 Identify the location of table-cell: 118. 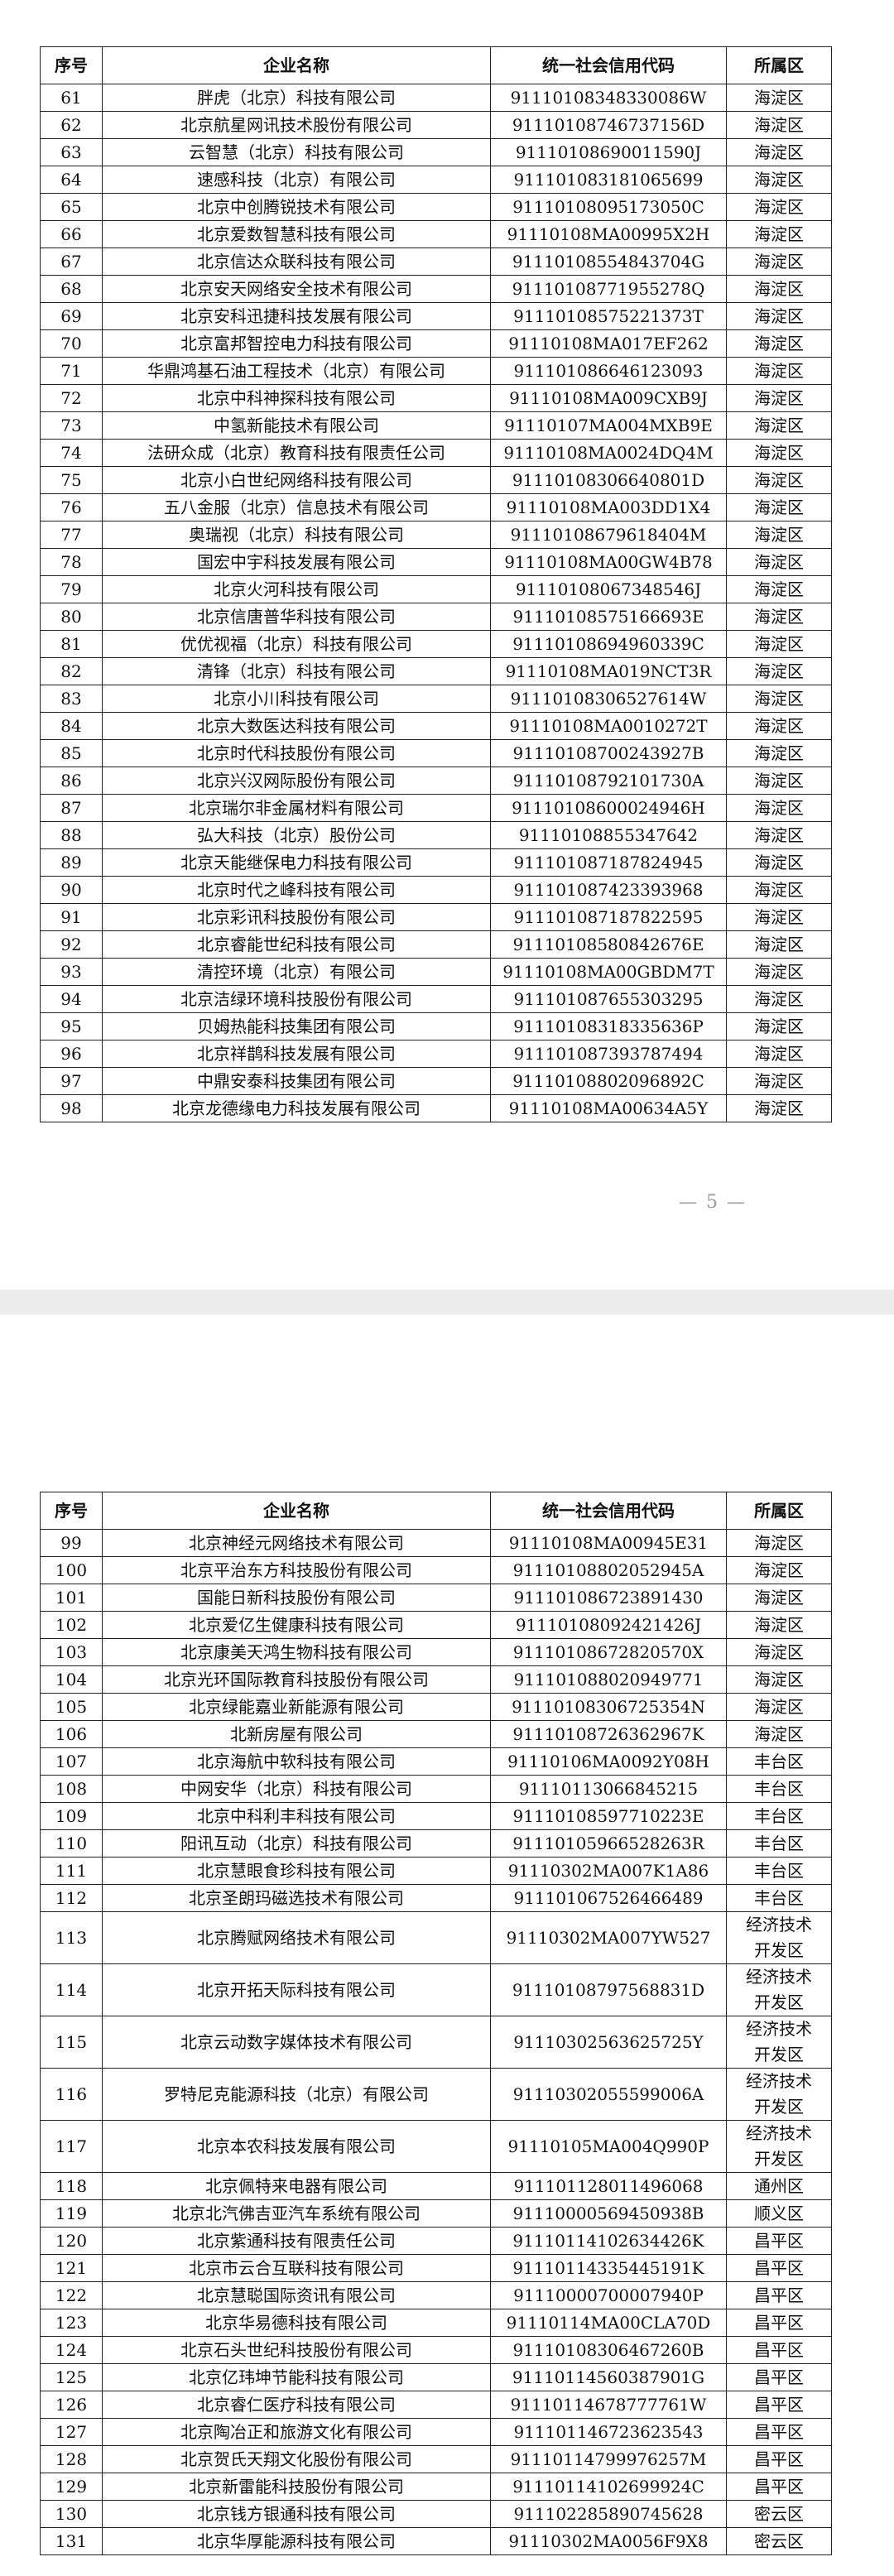
(71, 2186).